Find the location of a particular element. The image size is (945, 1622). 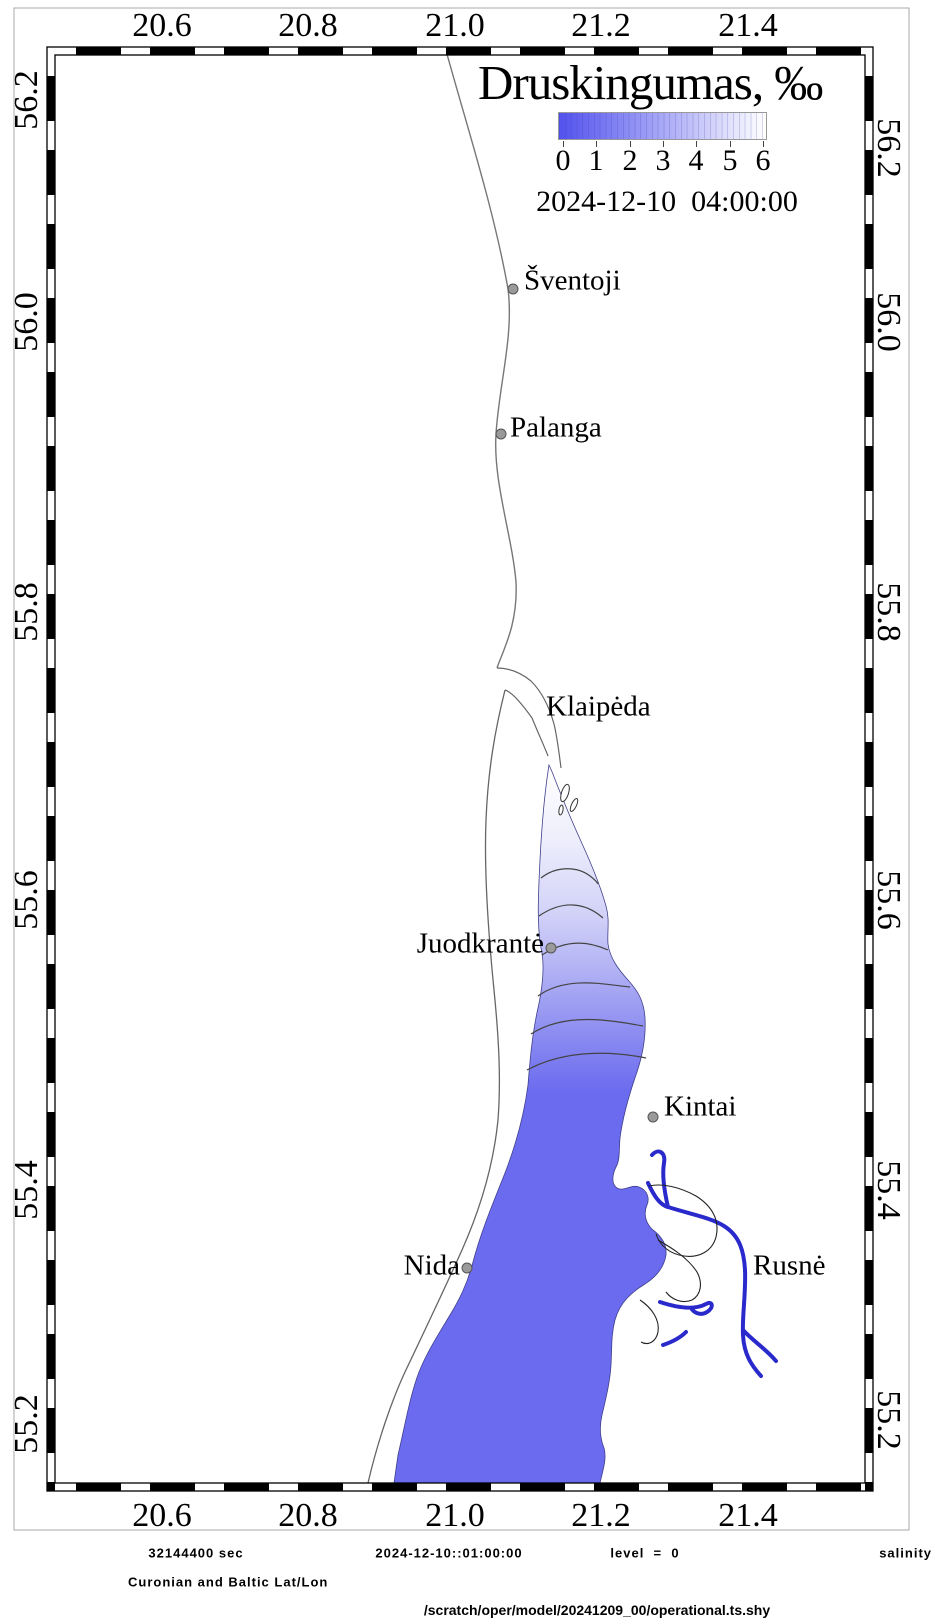

city-label-palanga: Palanga is located at coordinates (556, 427).